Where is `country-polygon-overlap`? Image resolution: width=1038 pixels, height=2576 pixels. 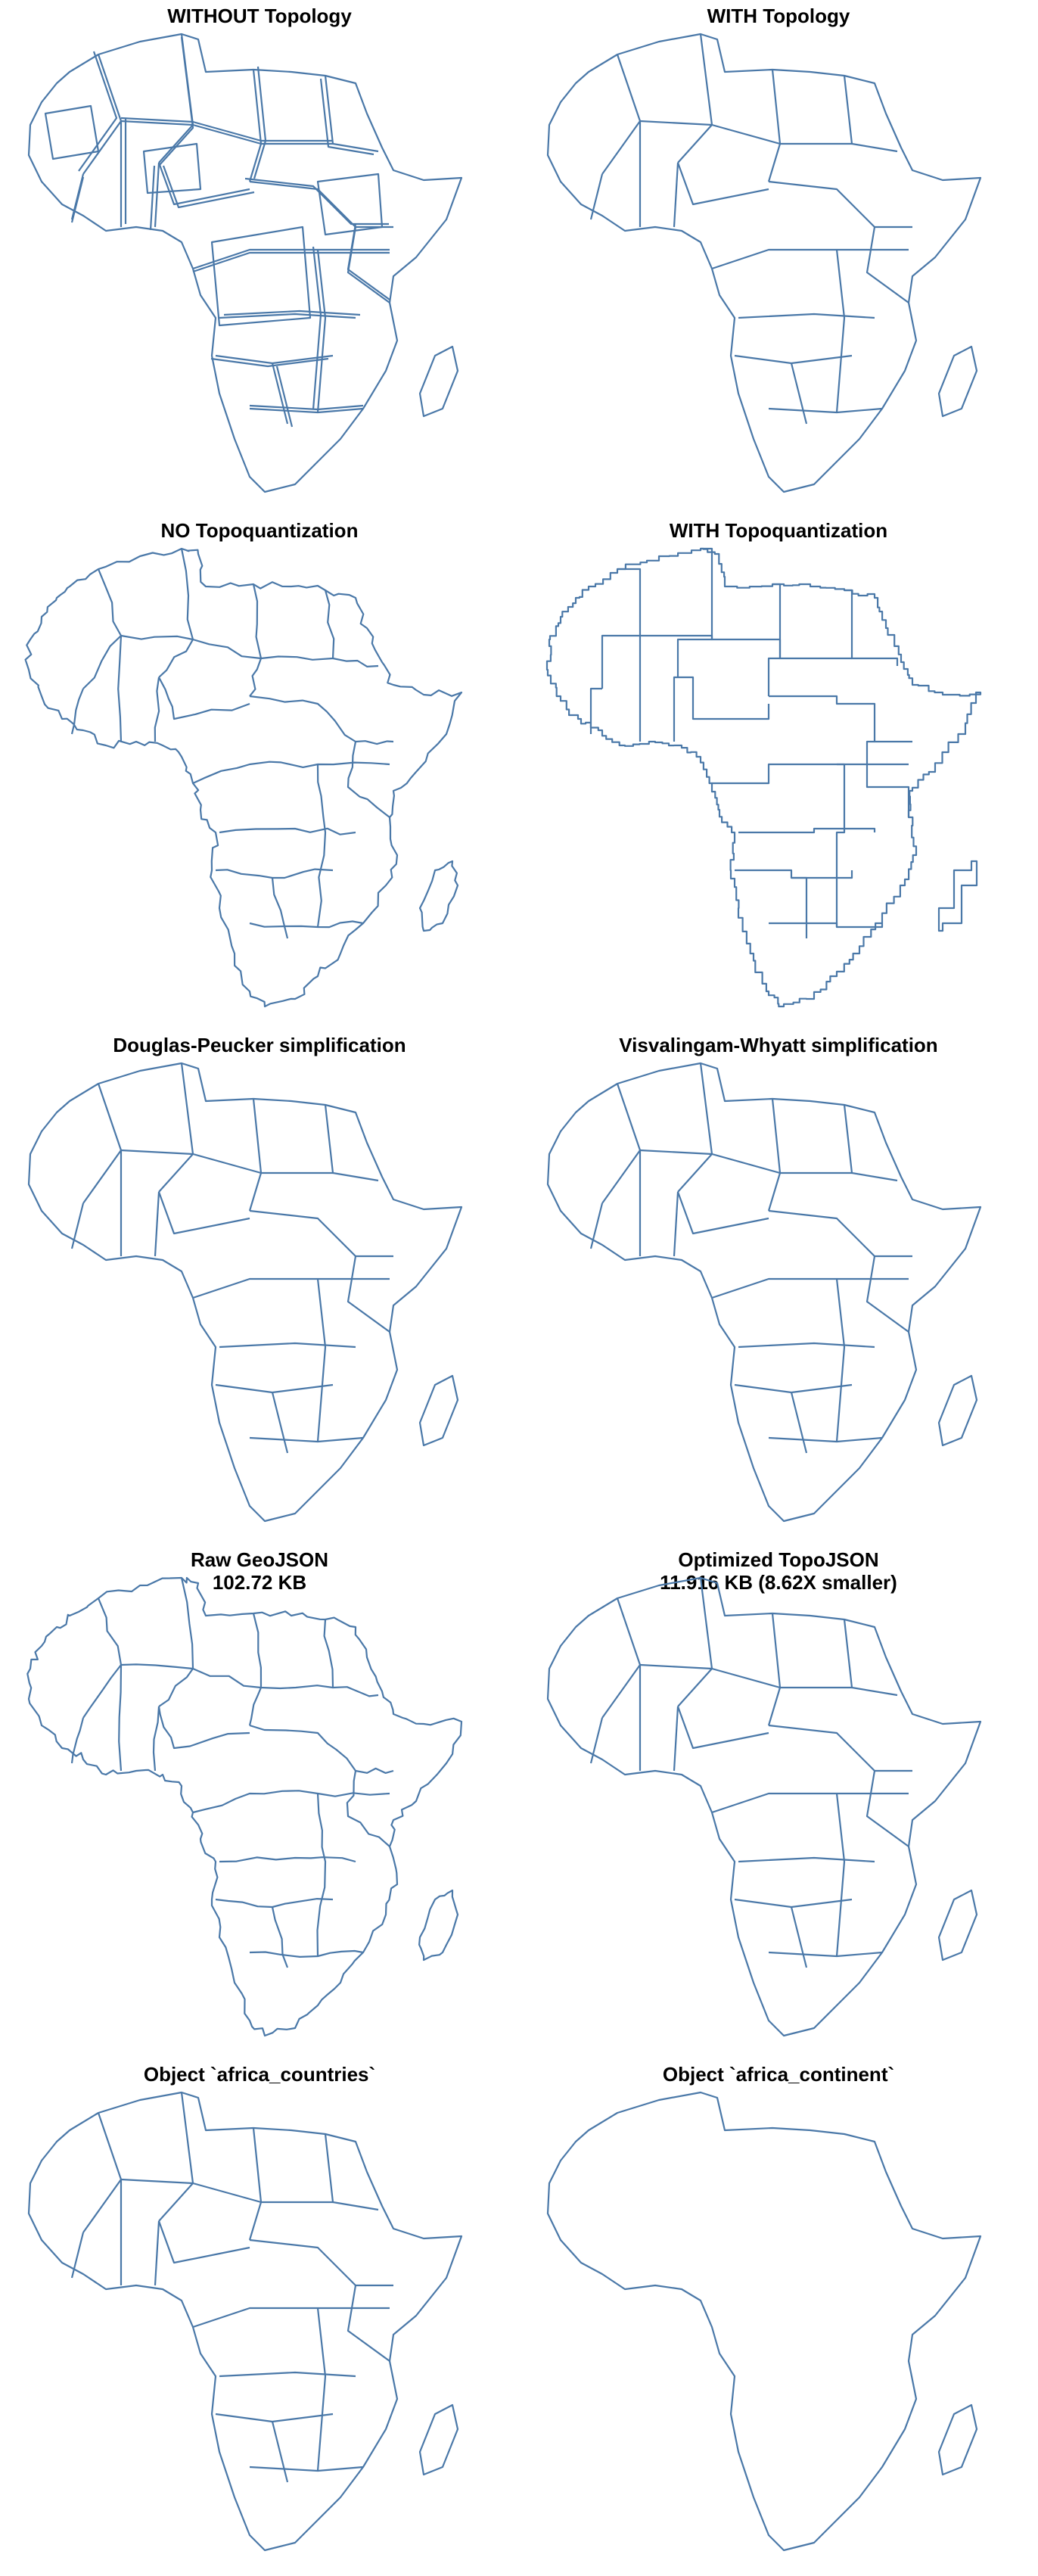 country-polygon-overlap is located at coordinates (261, 276).